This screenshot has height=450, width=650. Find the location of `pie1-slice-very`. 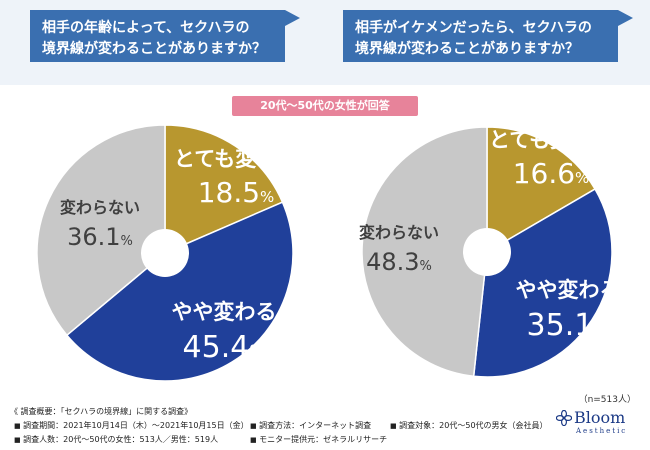

pie1-slice-very is located at coordinates (224, 189).